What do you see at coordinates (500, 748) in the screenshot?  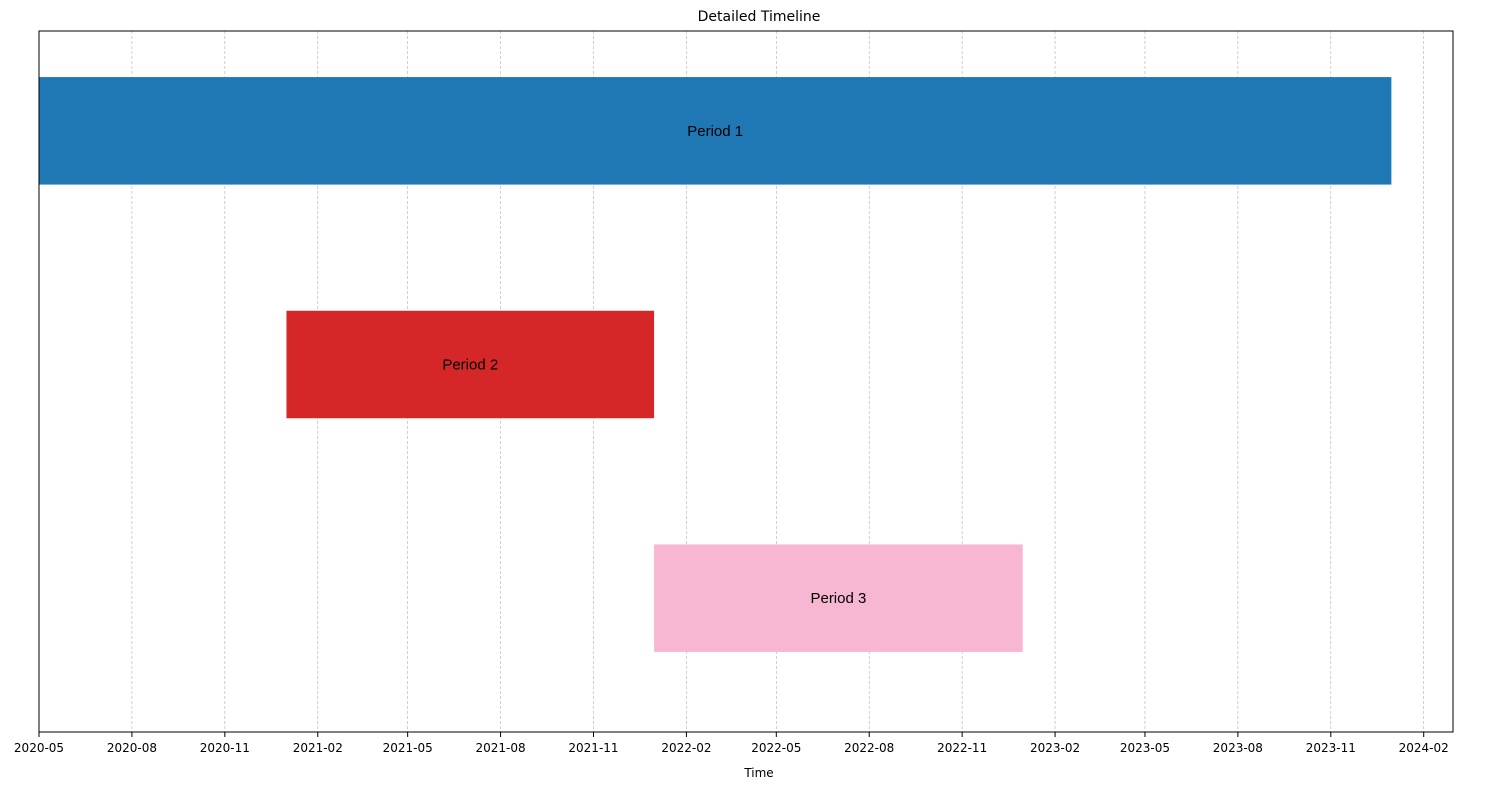 I see `x-tick-label-2021-08: 2021-08` at bounding box center [500, 748].